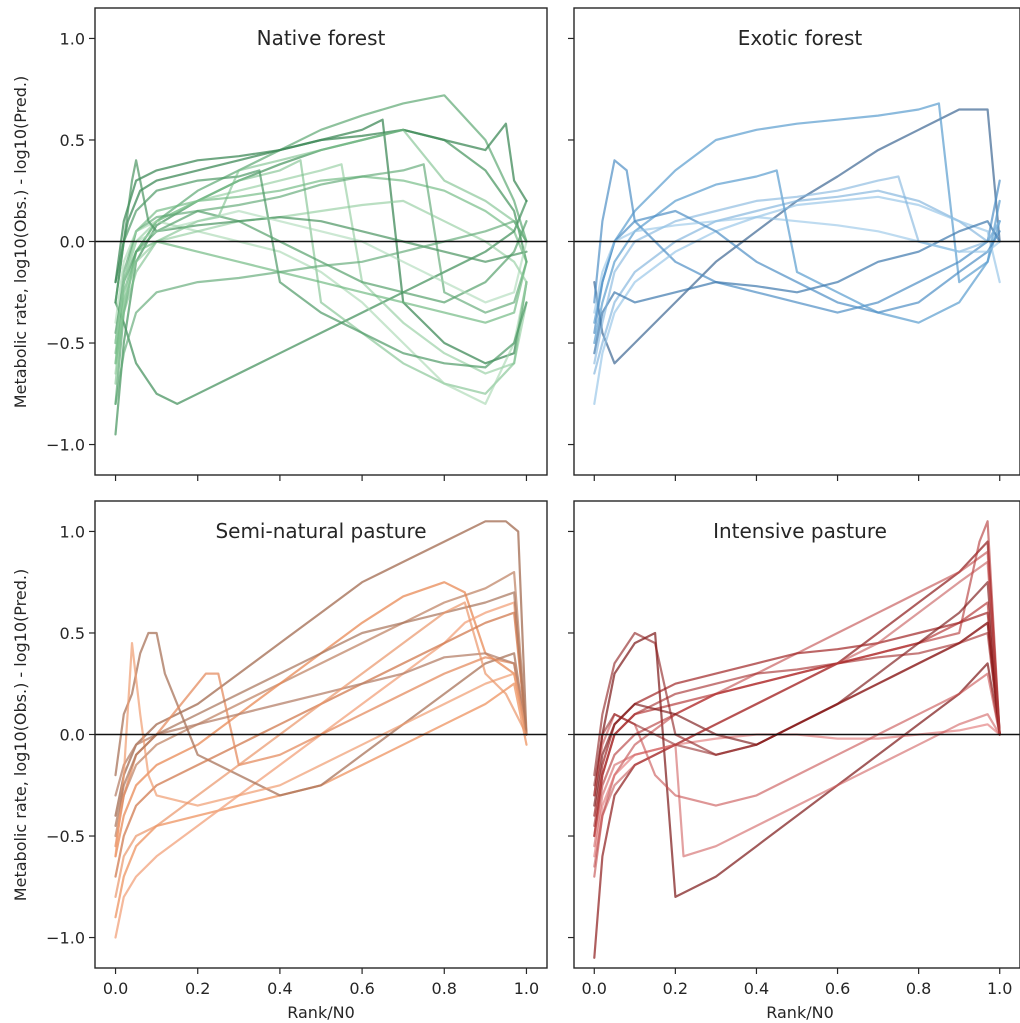 The height and width of the screenshot is (1023, 1020). Describe the element at coordinates (800, 38) in the screenshot. I see `panel-title-exotic-forest: Exotic forest` at that location.